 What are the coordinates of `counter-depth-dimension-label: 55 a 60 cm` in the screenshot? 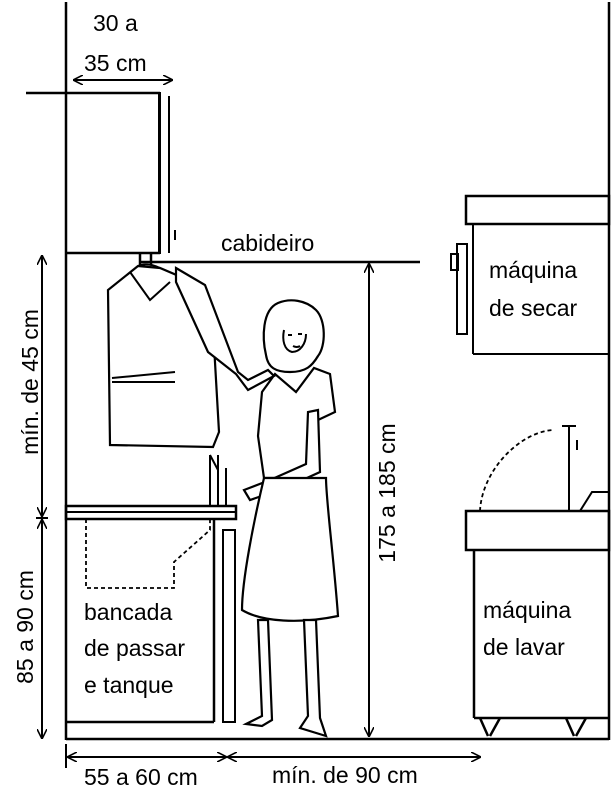 It's located at (141, 777).